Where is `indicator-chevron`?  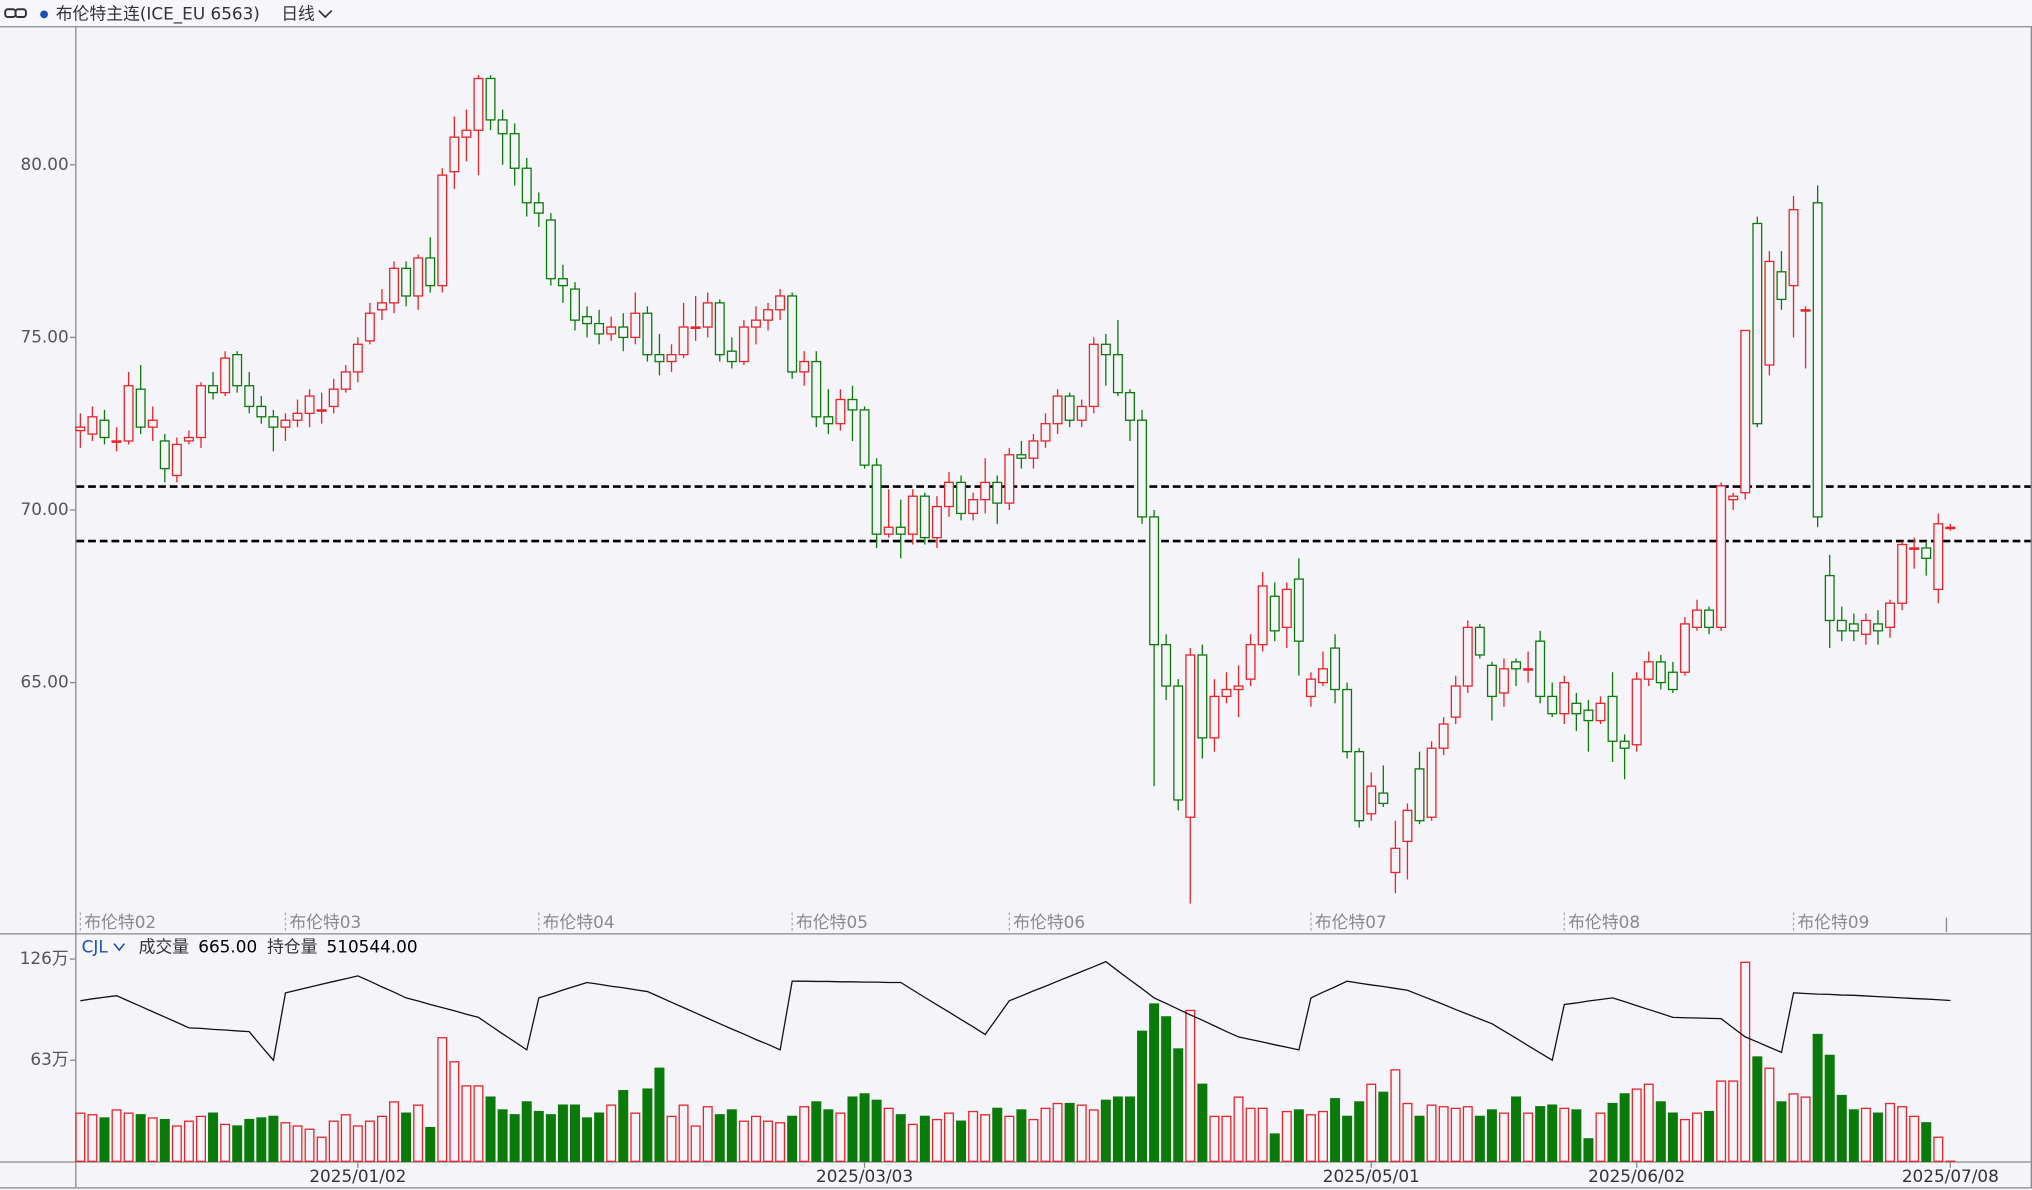
indicator-chevron is located at coordinates (119, 947).